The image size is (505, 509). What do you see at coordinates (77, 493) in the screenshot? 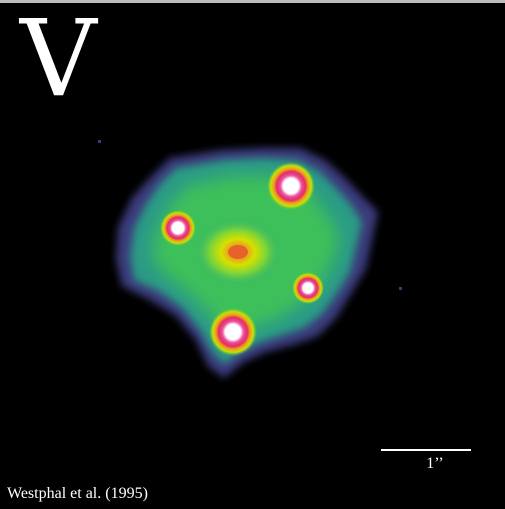
I see `image-credit: Westphal et al. (1995)` at bounding box center [77, 493].